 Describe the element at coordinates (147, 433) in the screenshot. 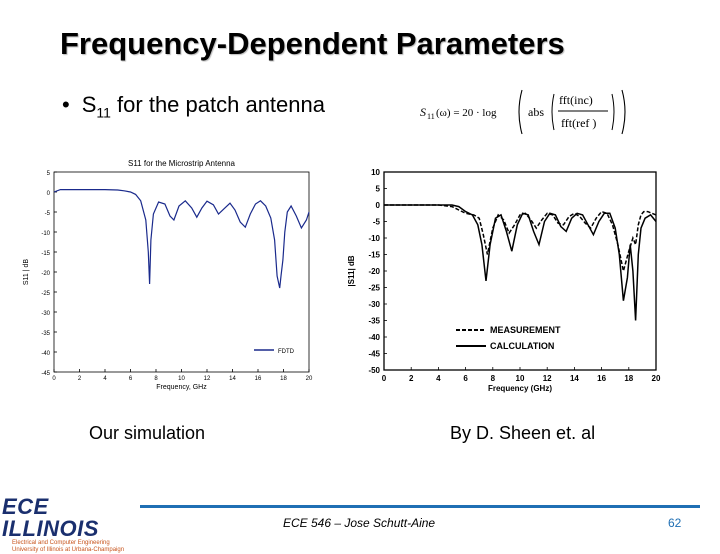

I see `left-caption: Our simulation` at that location.